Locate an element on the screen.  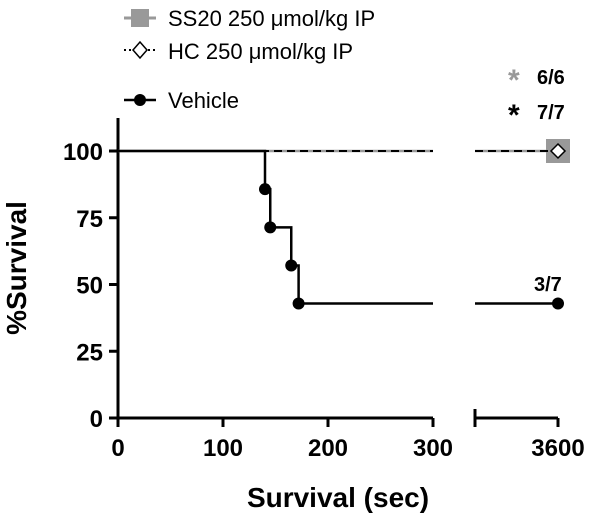
x-tick-label: 3600 is located at coordinates (557, 448).